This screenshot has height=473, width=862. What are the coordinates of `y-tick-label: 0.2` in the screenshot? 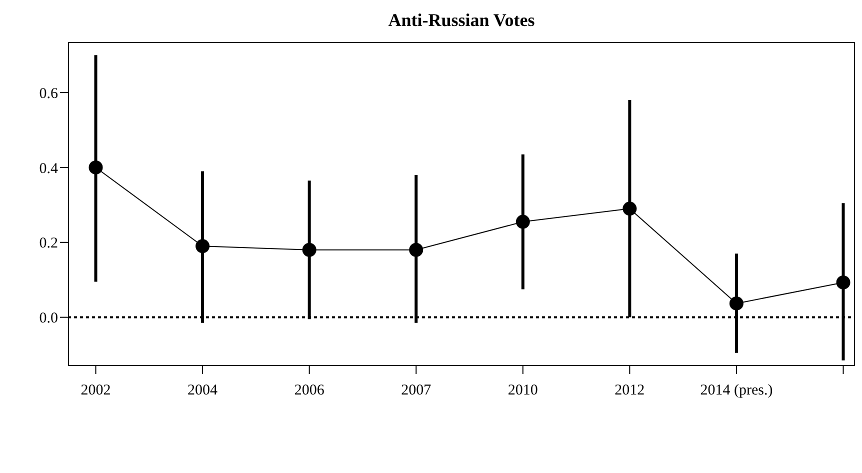 It's located at (48, 244).